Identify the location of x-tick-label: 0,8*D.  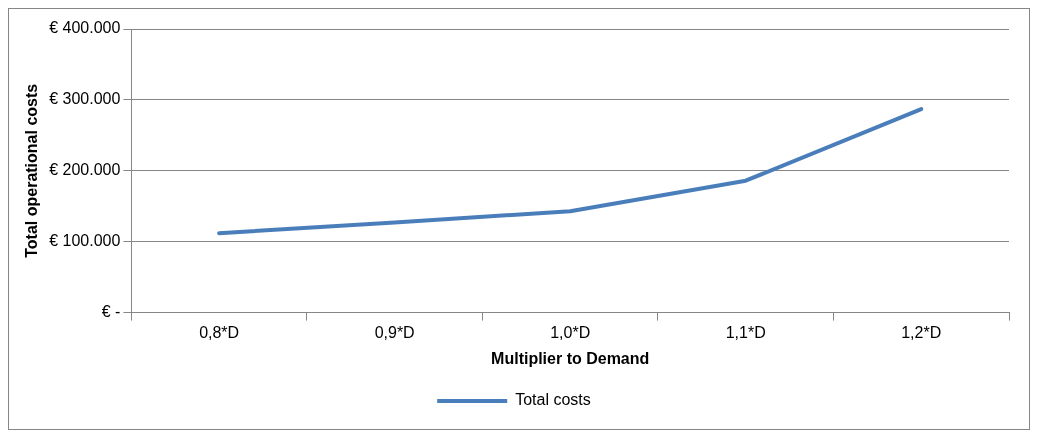
(219, 332).